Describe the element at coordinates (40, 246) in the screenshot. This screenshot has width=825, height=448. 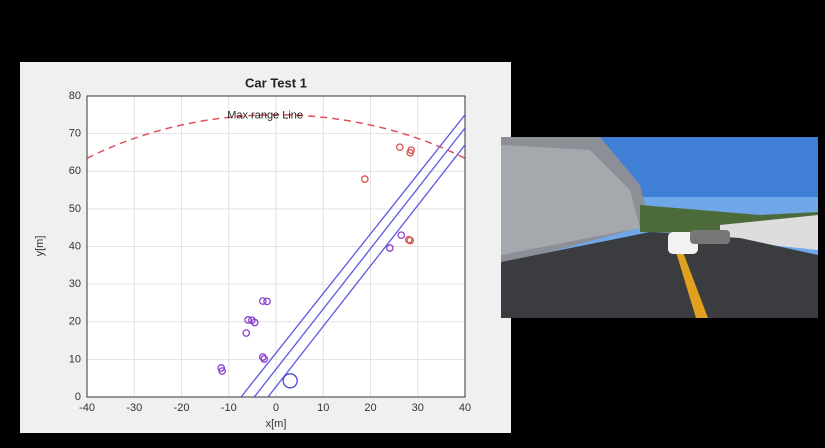
I see `y-axis-label: y[m]` at that location.